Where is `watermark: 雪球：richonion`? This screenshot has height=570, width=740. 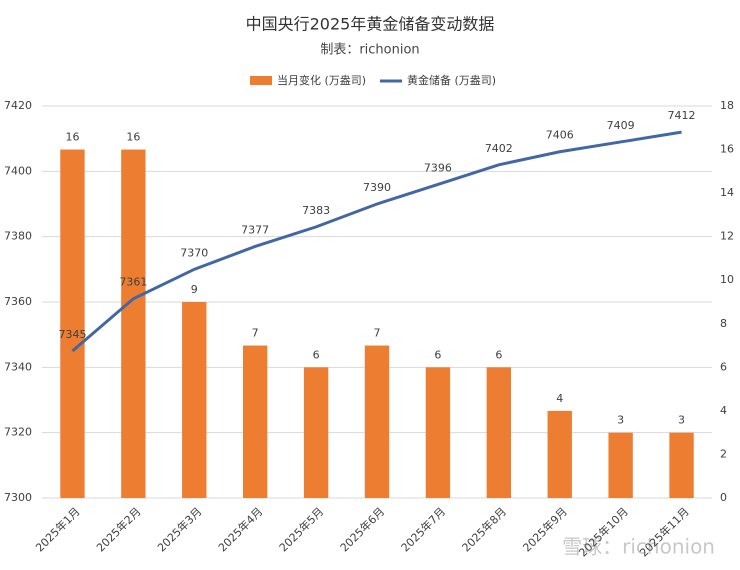
watermark: 雪球：richonion is located at coordinates (638, 547).